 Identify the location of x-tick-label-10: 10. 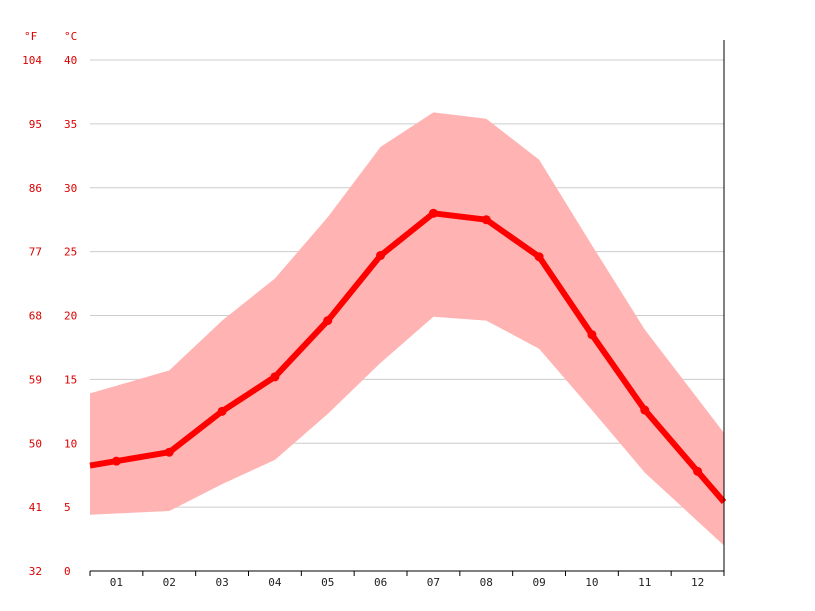
(591, 582).